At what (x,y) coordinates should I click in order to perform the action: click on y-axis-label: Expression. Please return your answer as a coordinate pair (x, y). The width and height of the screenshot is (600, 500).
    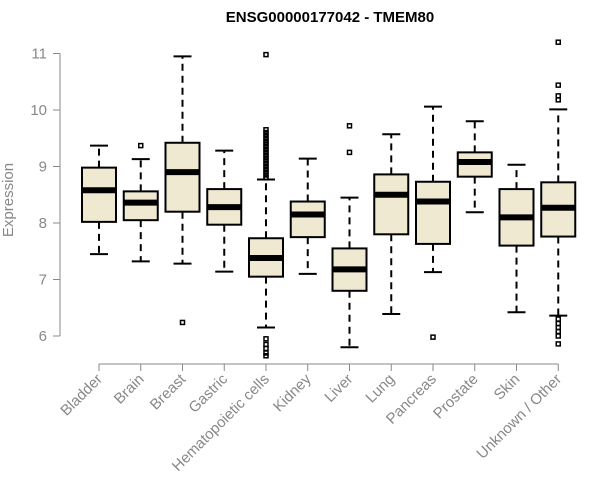
    Looking at the image, I should click on (8, 200).